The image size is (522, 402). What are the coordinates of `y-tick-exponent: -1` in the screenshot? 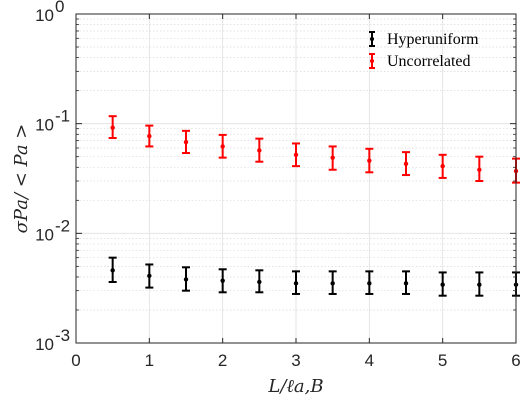 It's located at (62, 116).